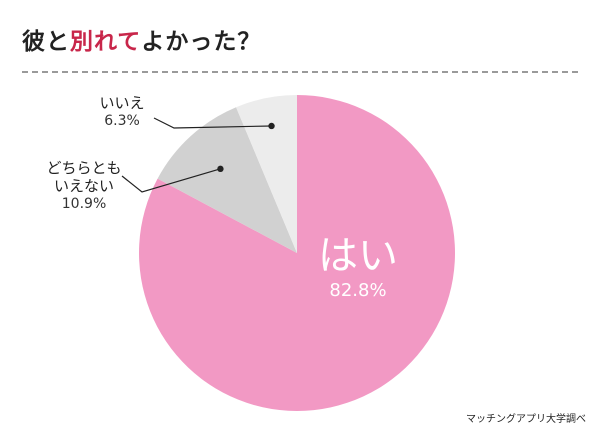 Image resolution: width=600 pixels, height=437 pixels. Describe the element at coordinates (106, 42) in the screenshot. I see `title-highlight: 別れて` at that location.